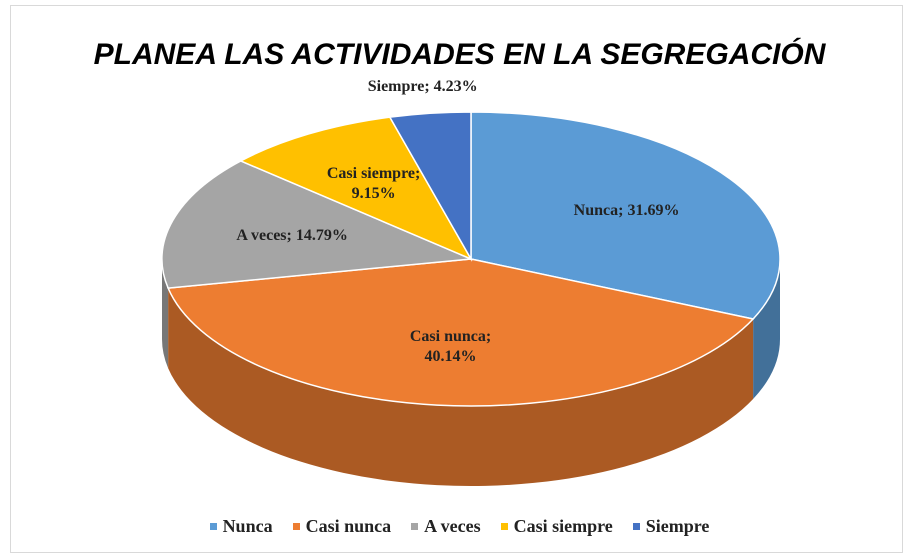  What do you see at coordinates (373, 183) in the screenshot?
I see `data-label: Casi siempre; 9.15%` at bounding box center [373, 183].